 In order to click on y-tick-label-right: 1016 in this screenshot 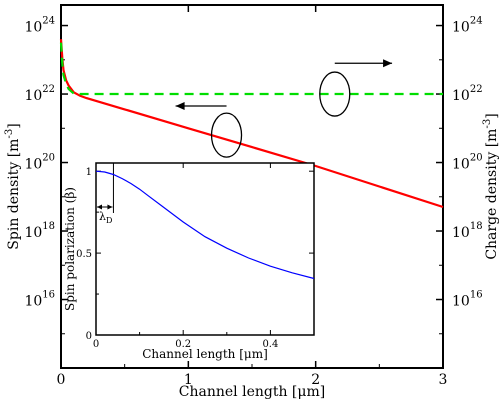, I will do `click(467, 300)`.